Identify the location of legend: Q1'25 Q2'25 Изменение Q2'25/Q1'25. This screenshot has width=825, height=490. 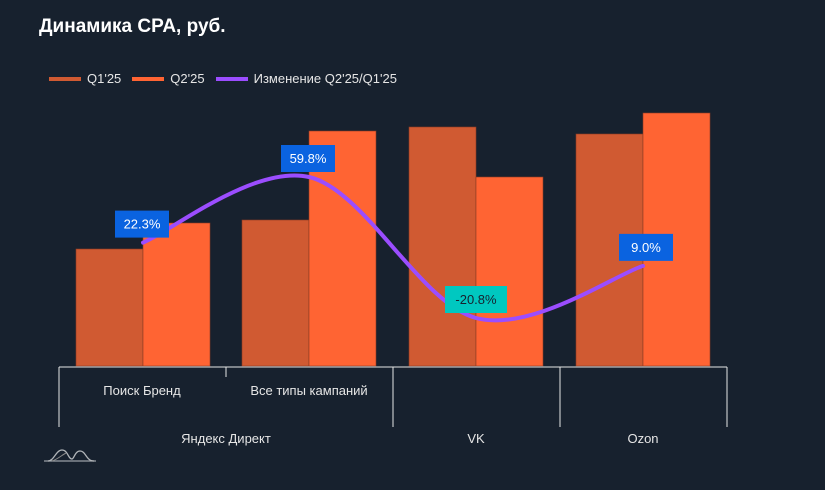
(228, 78).